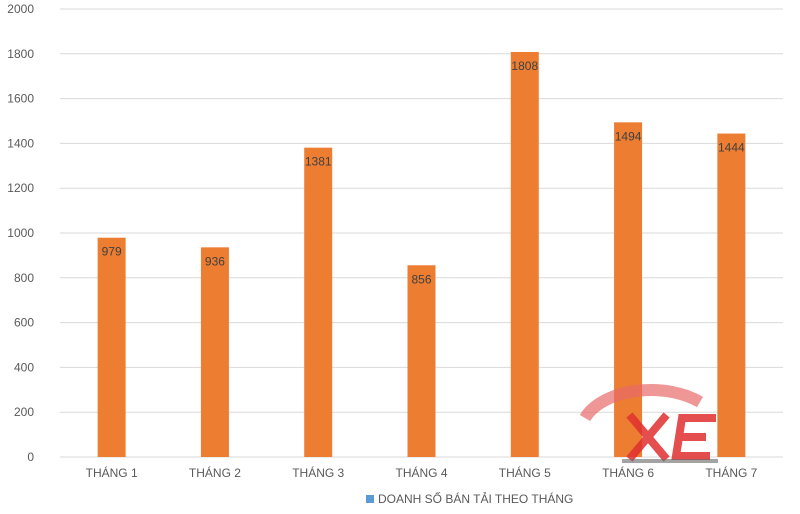 The width and height of the screenshot is (800, 514). I want to click on data-label: 1808, so click(524, 66).